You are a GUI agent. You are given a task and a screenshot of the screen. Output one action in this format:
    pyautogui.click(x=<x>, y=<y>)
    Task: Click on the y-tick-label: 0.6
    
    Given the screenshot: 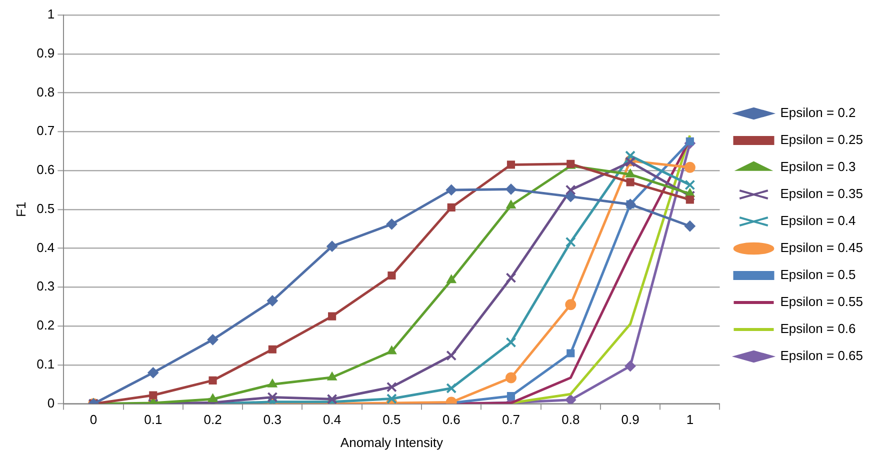 What is the action you would take?
    pyautogui.click(x=45, y=170)
    